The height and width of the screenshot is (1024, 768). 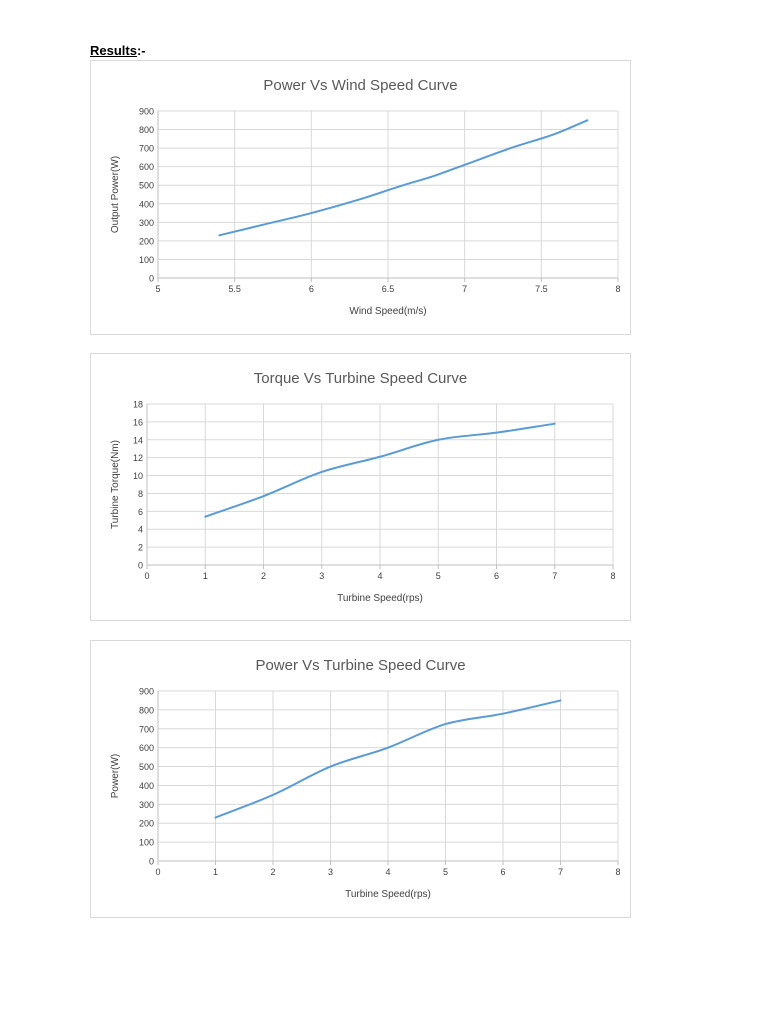 I want to click on x-tick-label: 7.5, so click(x=541, y=289).